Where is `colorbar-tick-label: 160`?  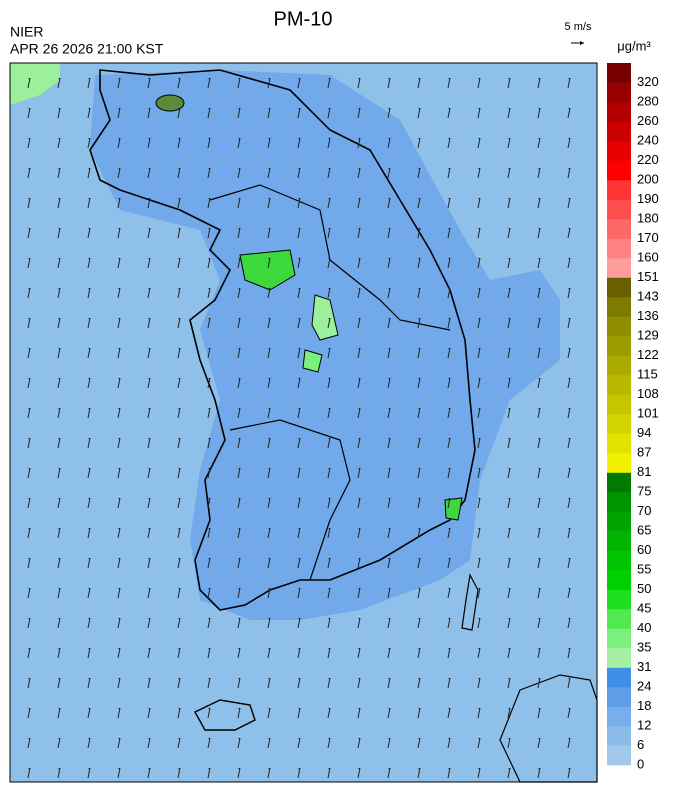 colorbar-tick-label: 160 is located at coordinates (648, 256).